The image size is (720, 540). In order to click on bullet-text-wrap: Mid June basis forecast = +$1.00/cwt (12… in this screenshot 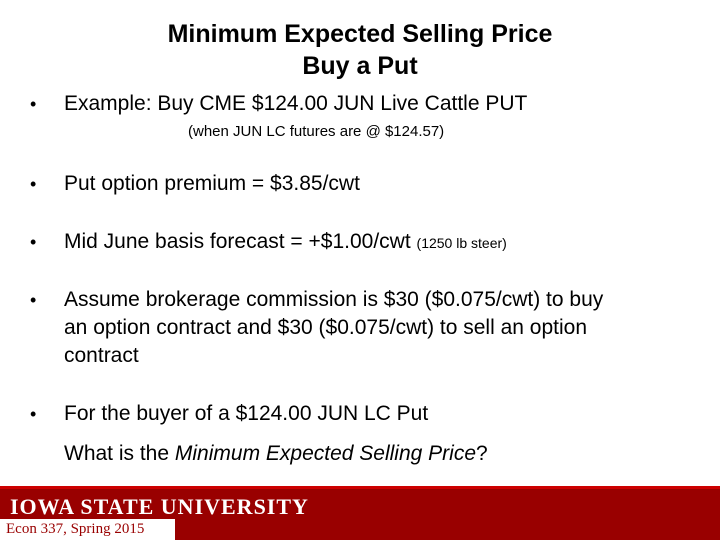, I will do `click(285, 242)`.